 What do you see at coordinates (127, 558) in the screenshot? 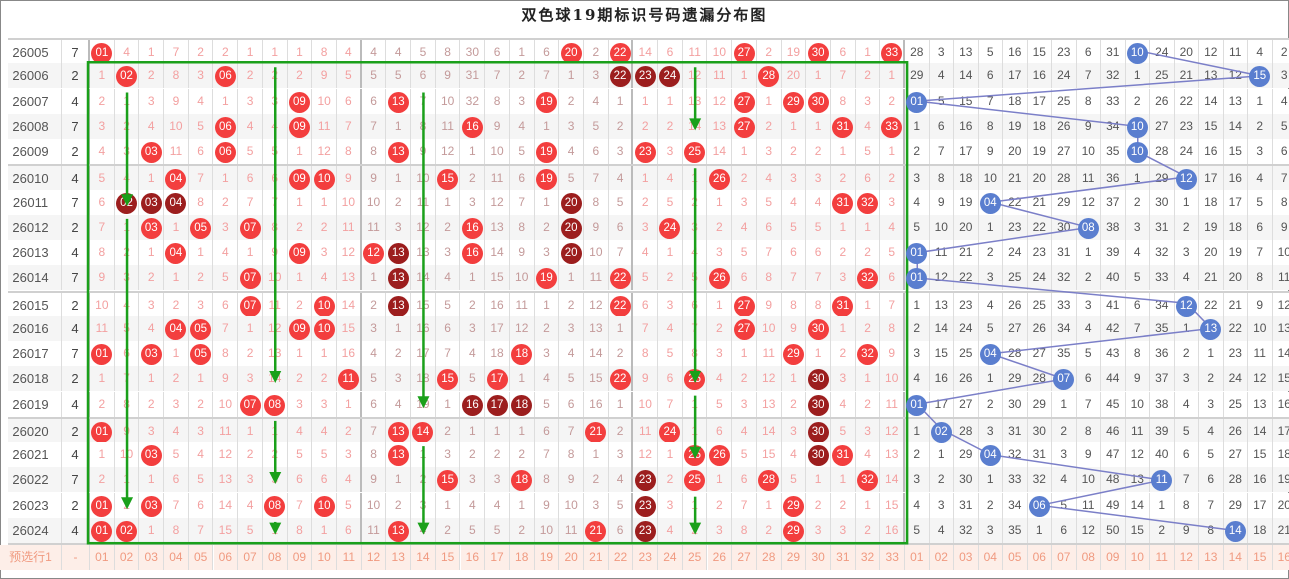
I see `preselect-red-02: 02` at bounding box center [127, 558].